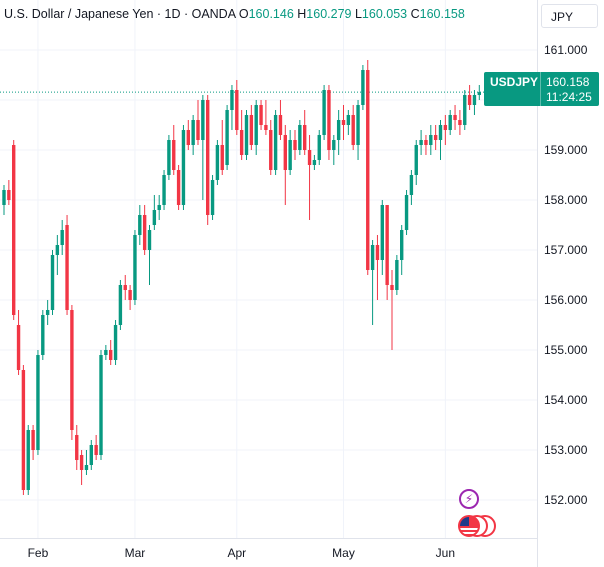 The image size is (604, 567). What do you see at coordinates (38, 553) in the screenshot?
I see `x-tick-label: Feb` at bounding box center [38, 553].